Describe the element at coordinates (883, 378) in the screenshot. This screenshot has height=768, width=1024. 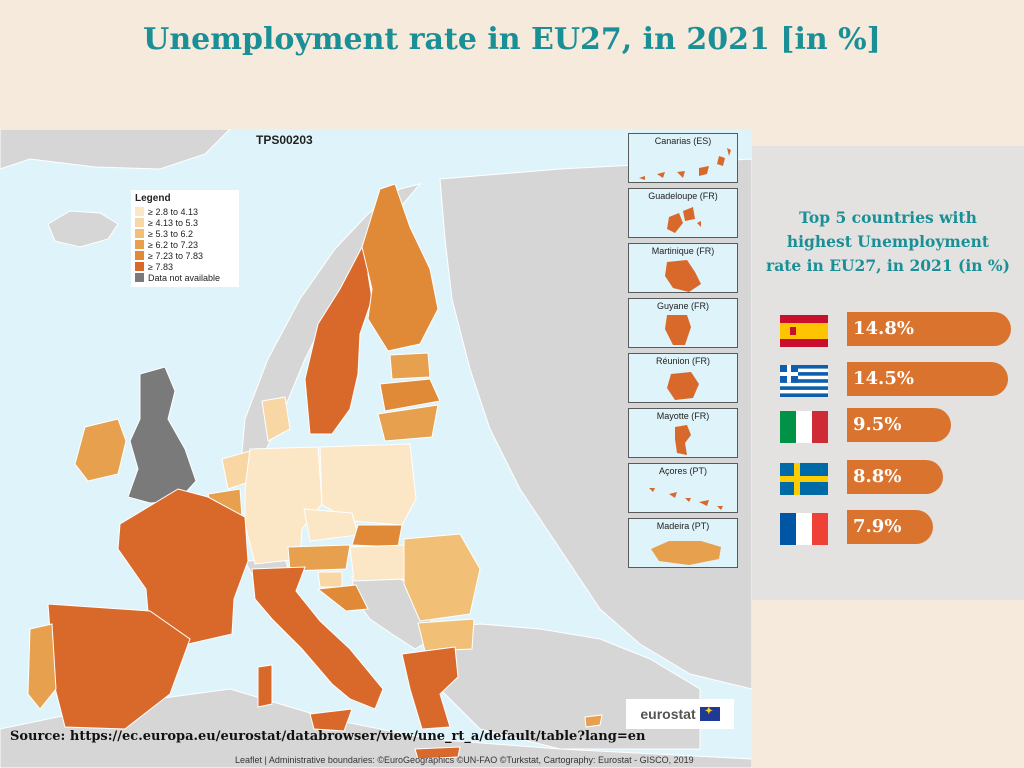
I see `rate-value: 14.5%` at that location.